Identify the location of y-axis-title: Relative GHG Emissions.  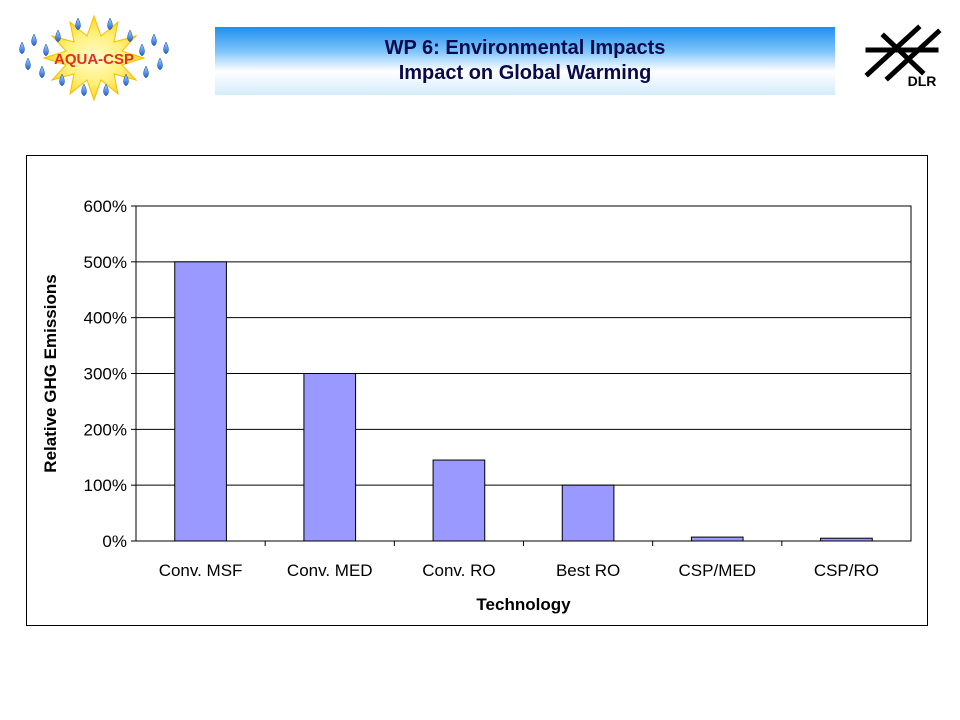
(50, 373).